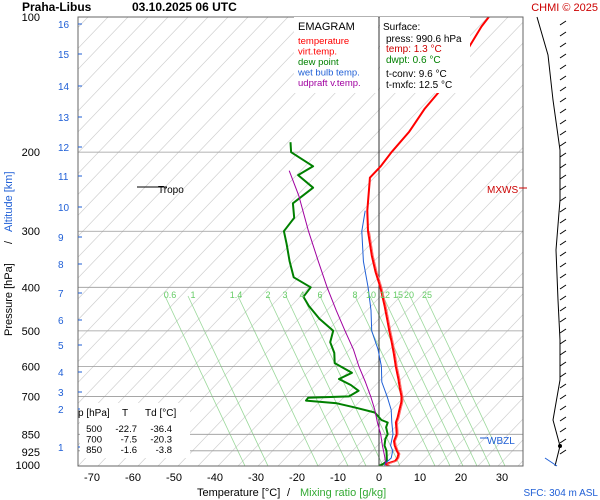  Describe the element at coordinates (61, 448) in the screenshot. I see `altitude-tick-label: 1` at that location.